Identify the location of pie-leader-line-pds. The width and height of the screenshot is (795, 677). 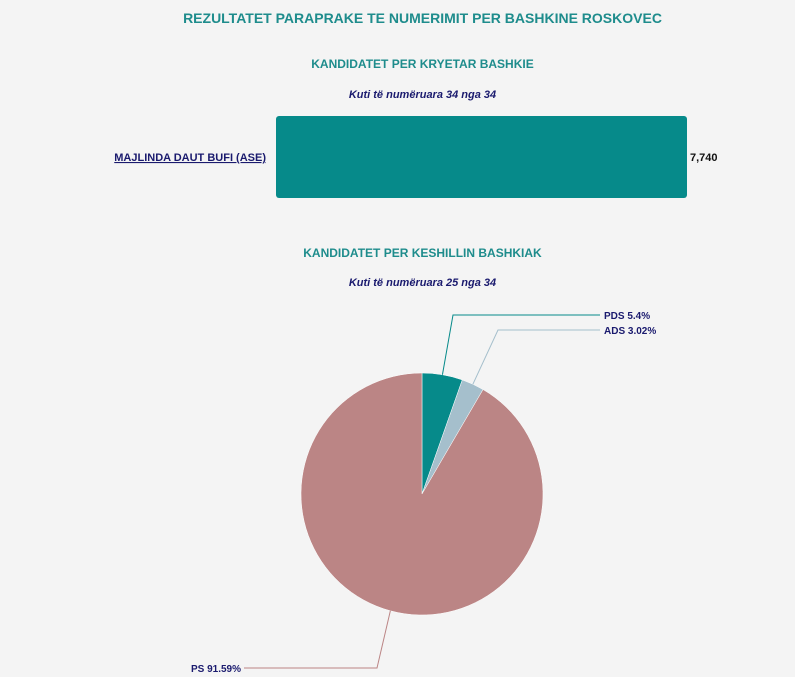
(520, 344).